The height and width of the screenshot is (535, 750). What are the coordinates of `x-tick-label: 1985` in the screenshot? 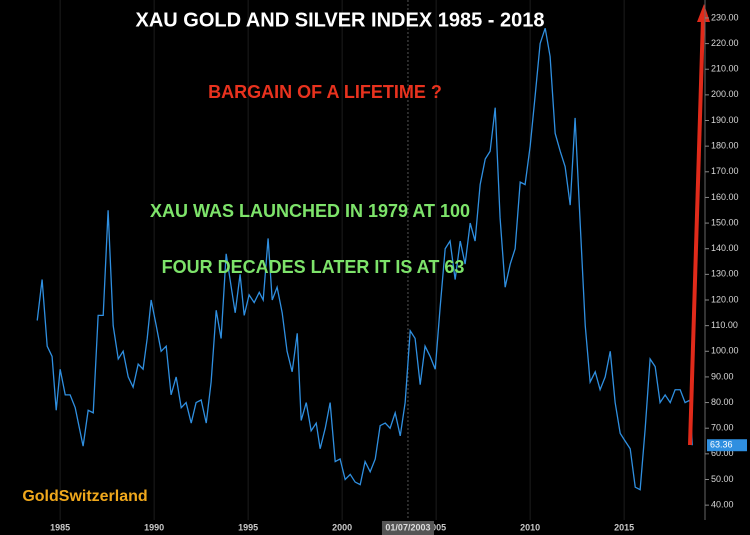 It's located at (60, 527).